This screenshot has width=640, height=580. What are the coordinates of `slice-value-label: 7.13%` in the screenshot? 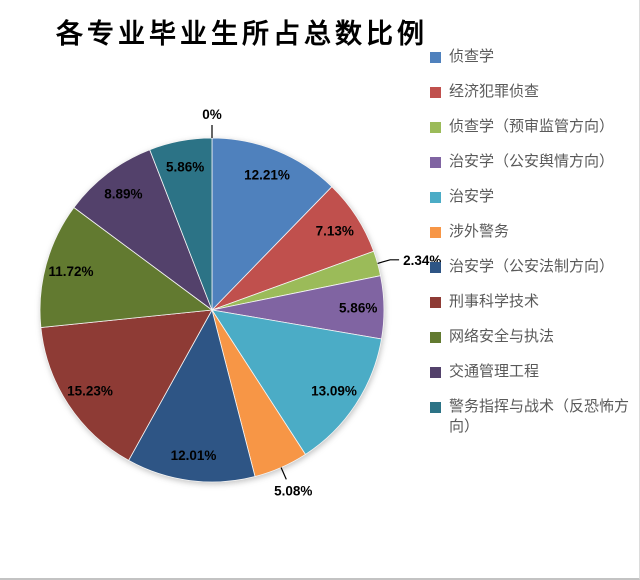 It's located at (335, 231).